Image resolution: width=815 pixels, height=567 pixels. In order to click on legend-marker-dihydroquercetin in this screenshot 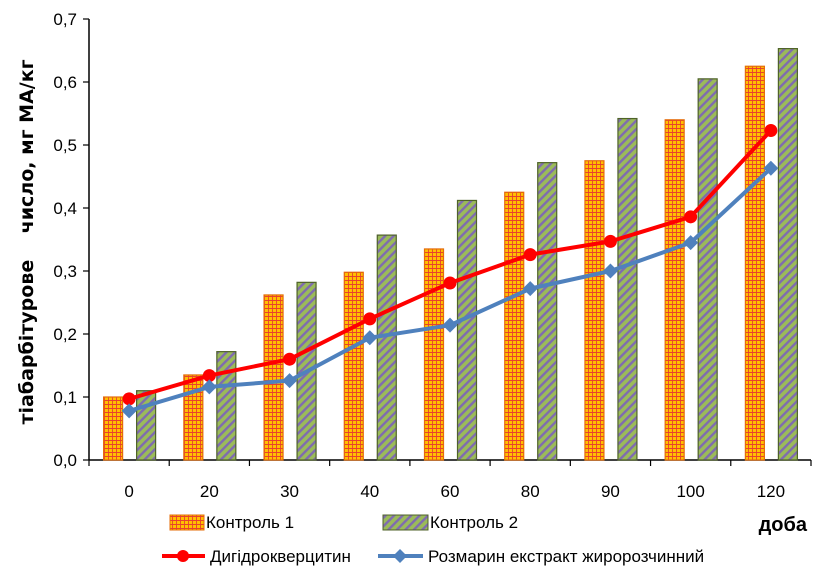, I will do `click(183, 556)`.